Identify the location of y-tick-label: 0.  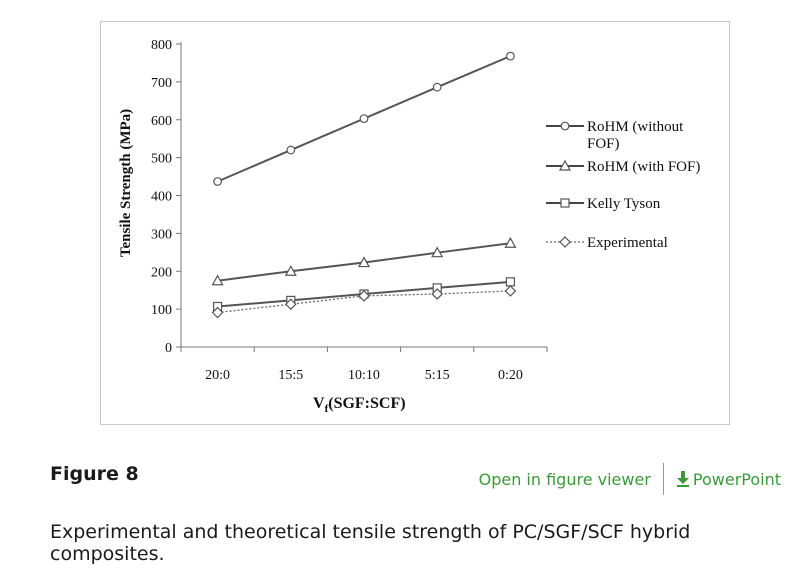
(168, 348).